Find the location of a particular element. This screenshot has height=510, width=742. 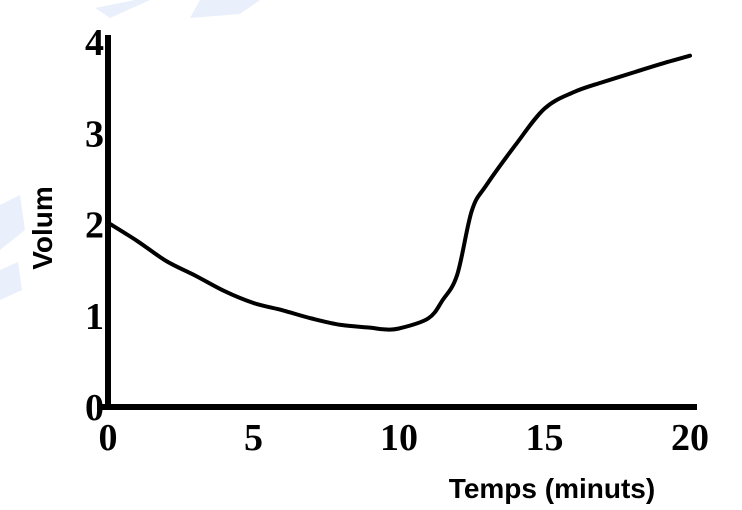

y-tick-label-0: 0 is located at coordinates (94, 408).